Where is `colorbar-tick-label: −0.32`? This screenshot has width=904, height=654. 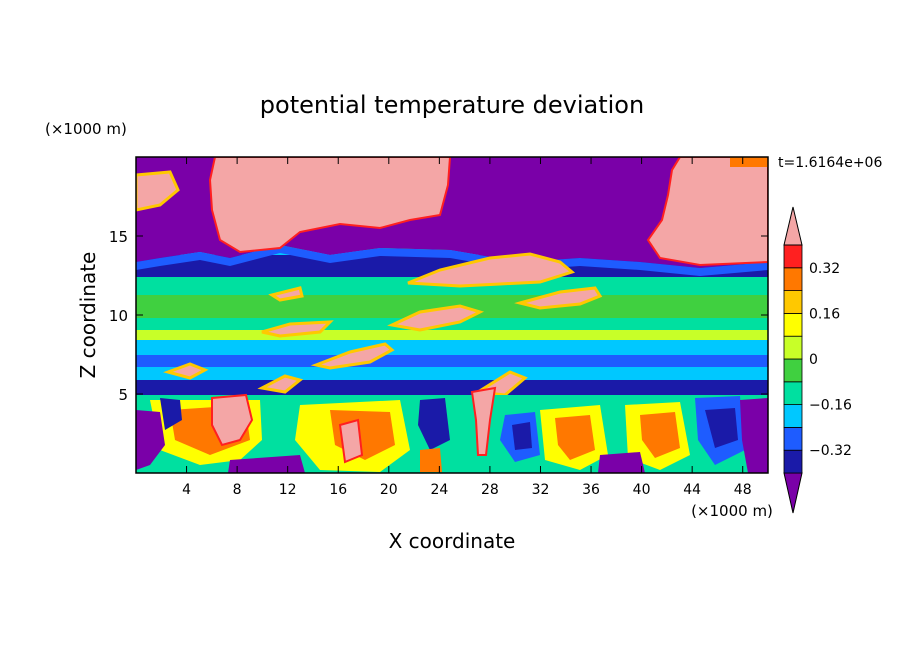 colorbar-tick-label: −0.32 is located at coordinates (830, 451).